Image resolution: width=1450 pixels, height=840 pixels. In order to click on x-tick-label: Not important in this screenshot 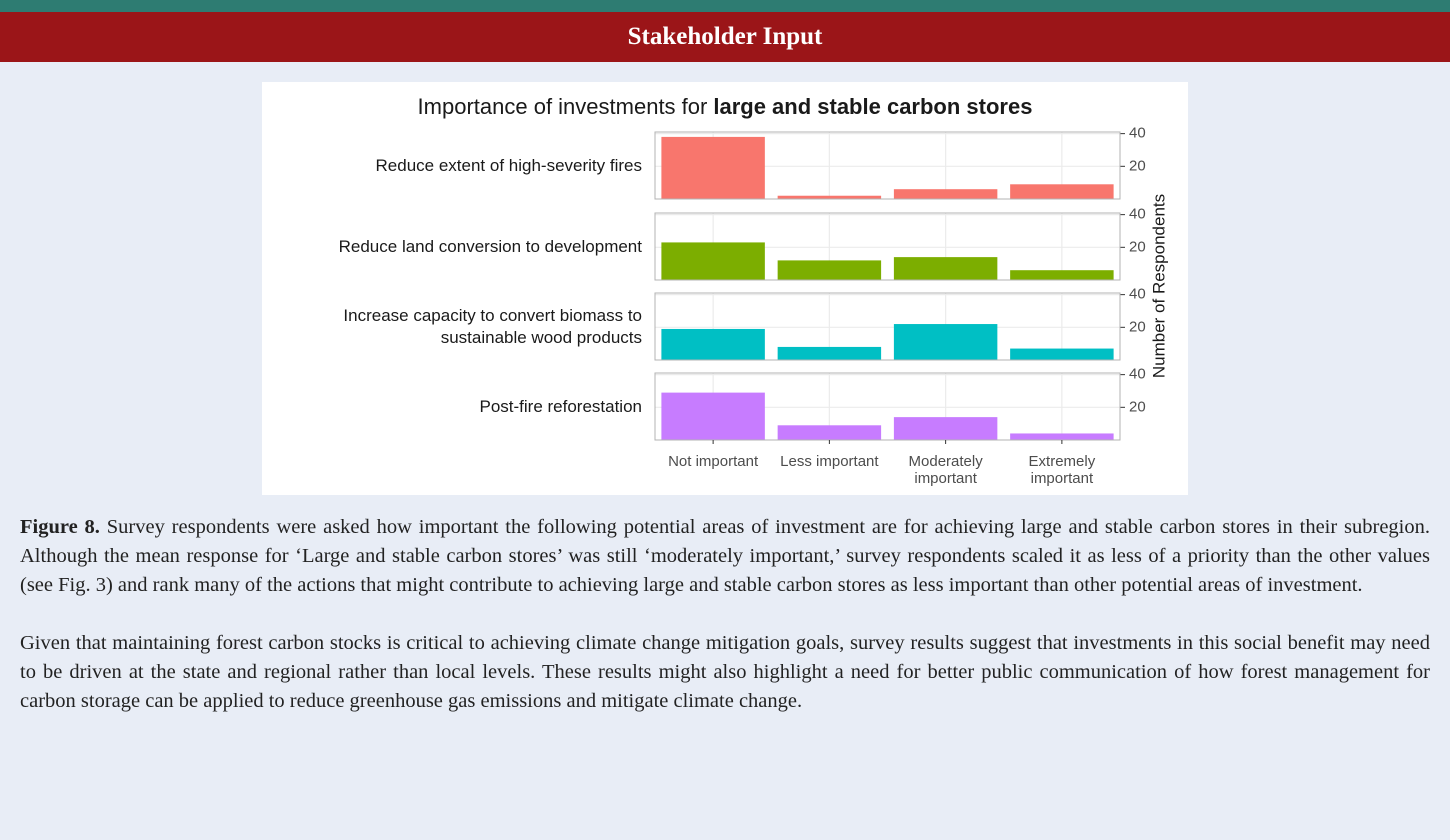, I will do `click(713, 461)`.